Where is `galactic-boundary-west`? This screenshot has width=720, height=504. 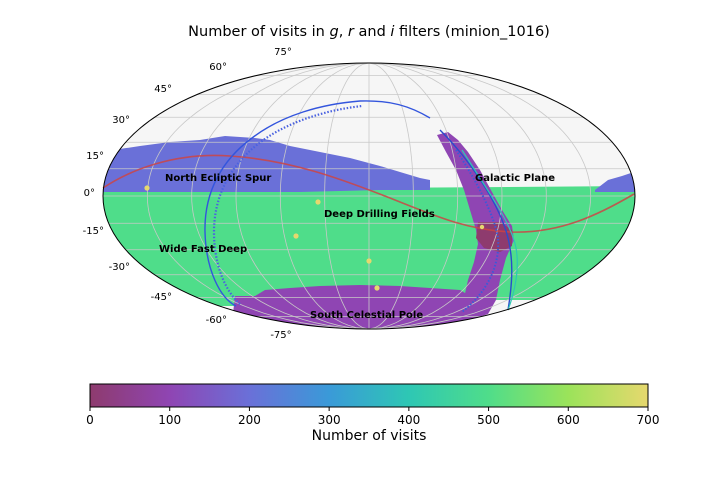
galactic-boundary-west is located at coordinates (317, 203).